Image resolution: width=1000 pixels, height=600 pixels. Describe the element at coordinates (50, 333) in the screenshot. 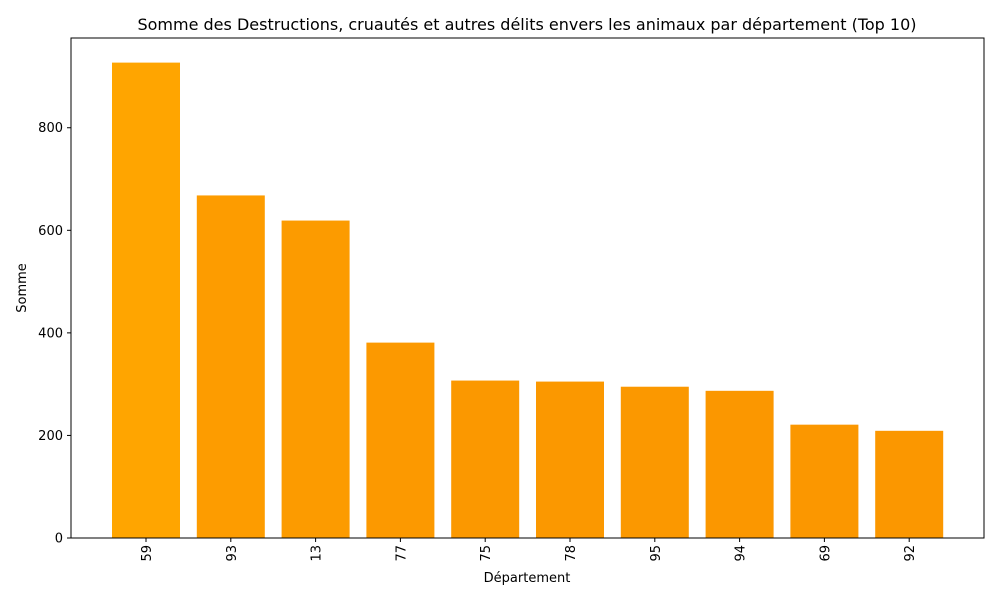

I see `y-tick-label-400: 400` at that location.